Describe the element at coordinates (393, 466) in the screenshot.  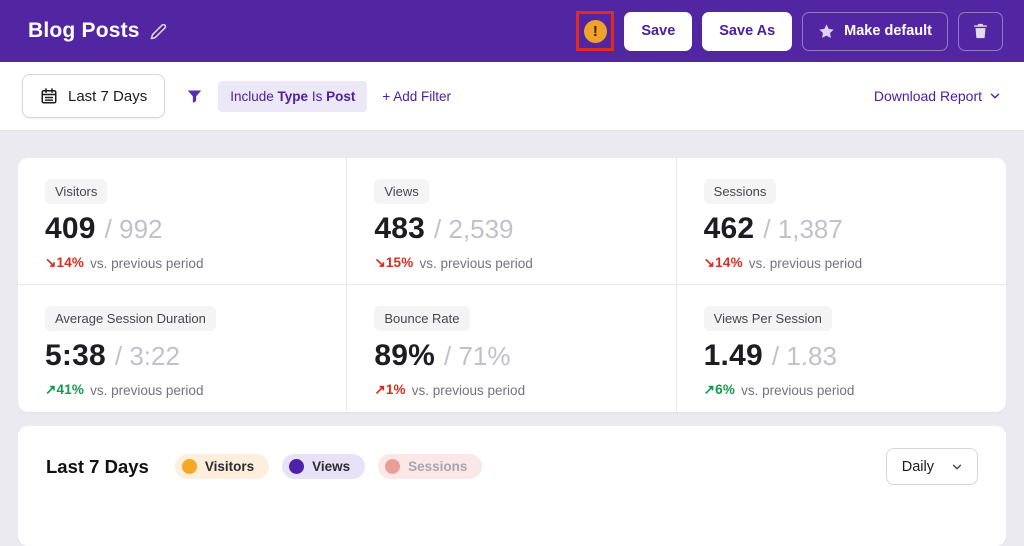
I see `sessions-dot-icon` at that location.